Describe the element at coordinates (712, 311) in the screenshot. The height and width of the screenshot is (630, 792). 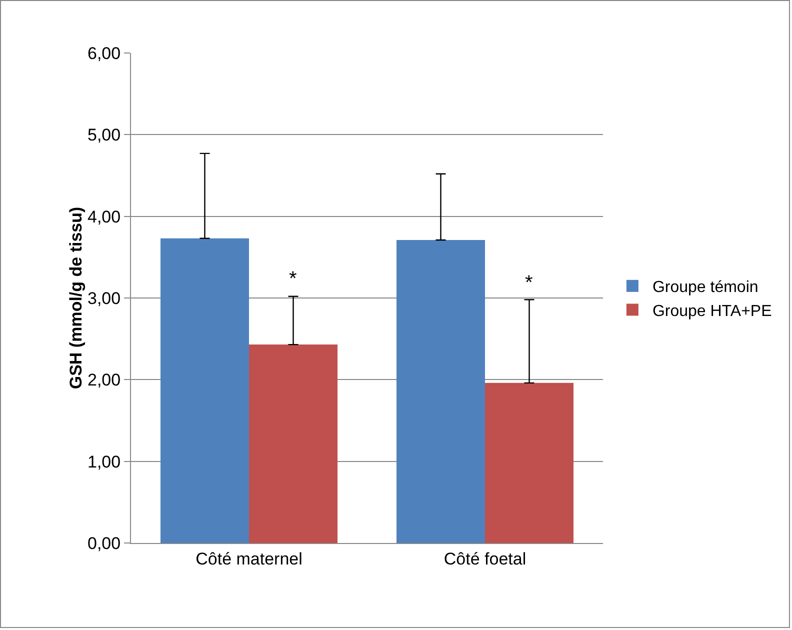
I see `legend-label: Groupe HTA+PE` at that location.